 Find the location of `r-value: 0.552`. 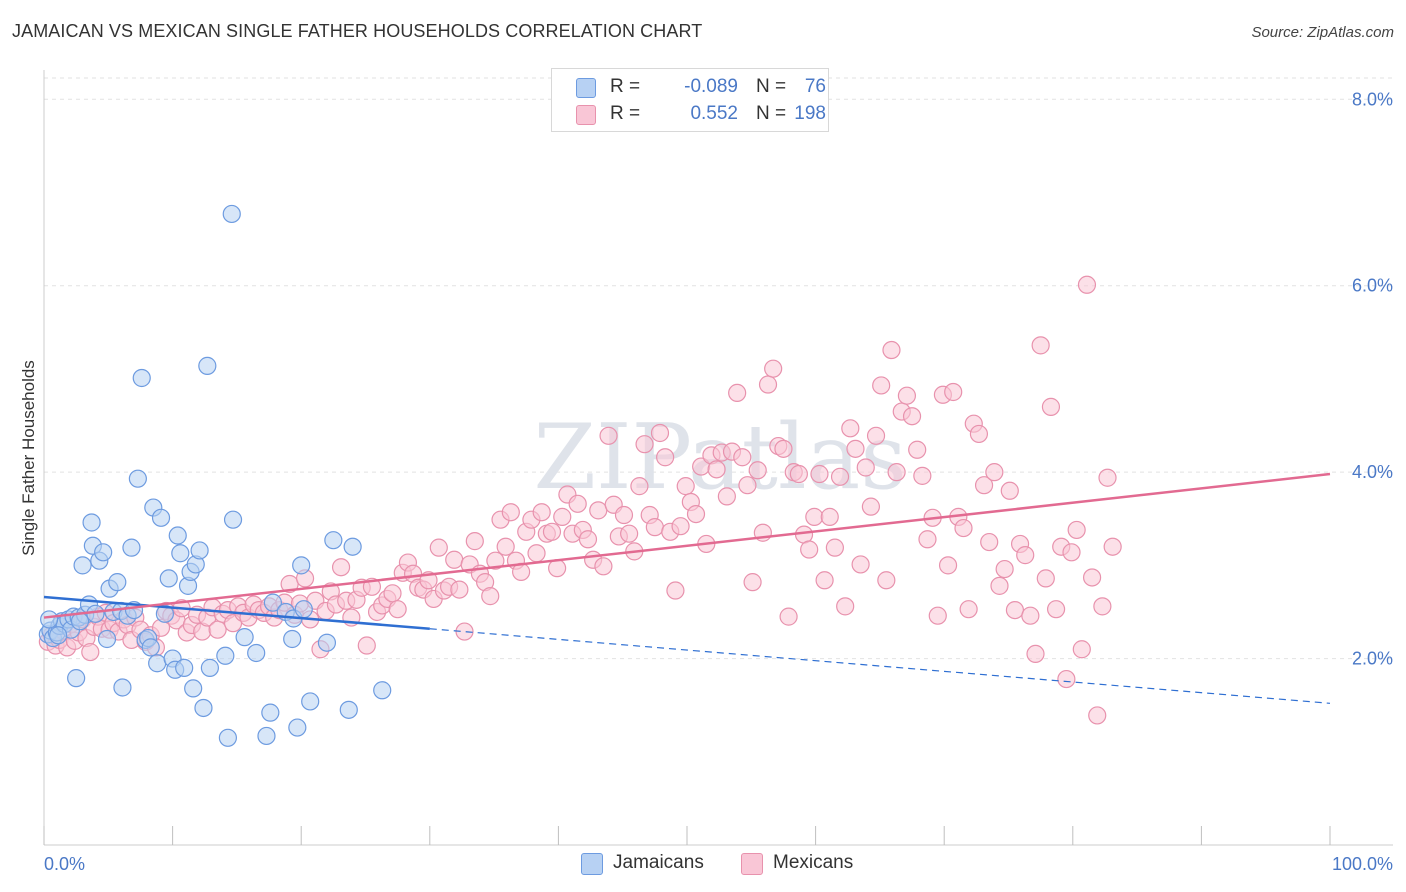

r-value: 0.552 is located at coordinates (714, 113).